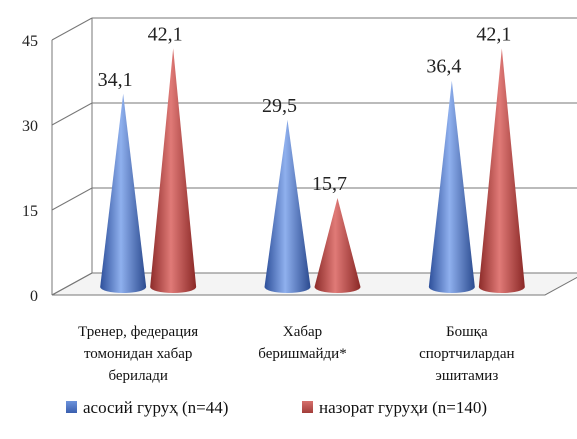 Image resolution: width=577 pixels, height=439 pixels. I want to click on y-tick-label: 0, so click(34, 296).